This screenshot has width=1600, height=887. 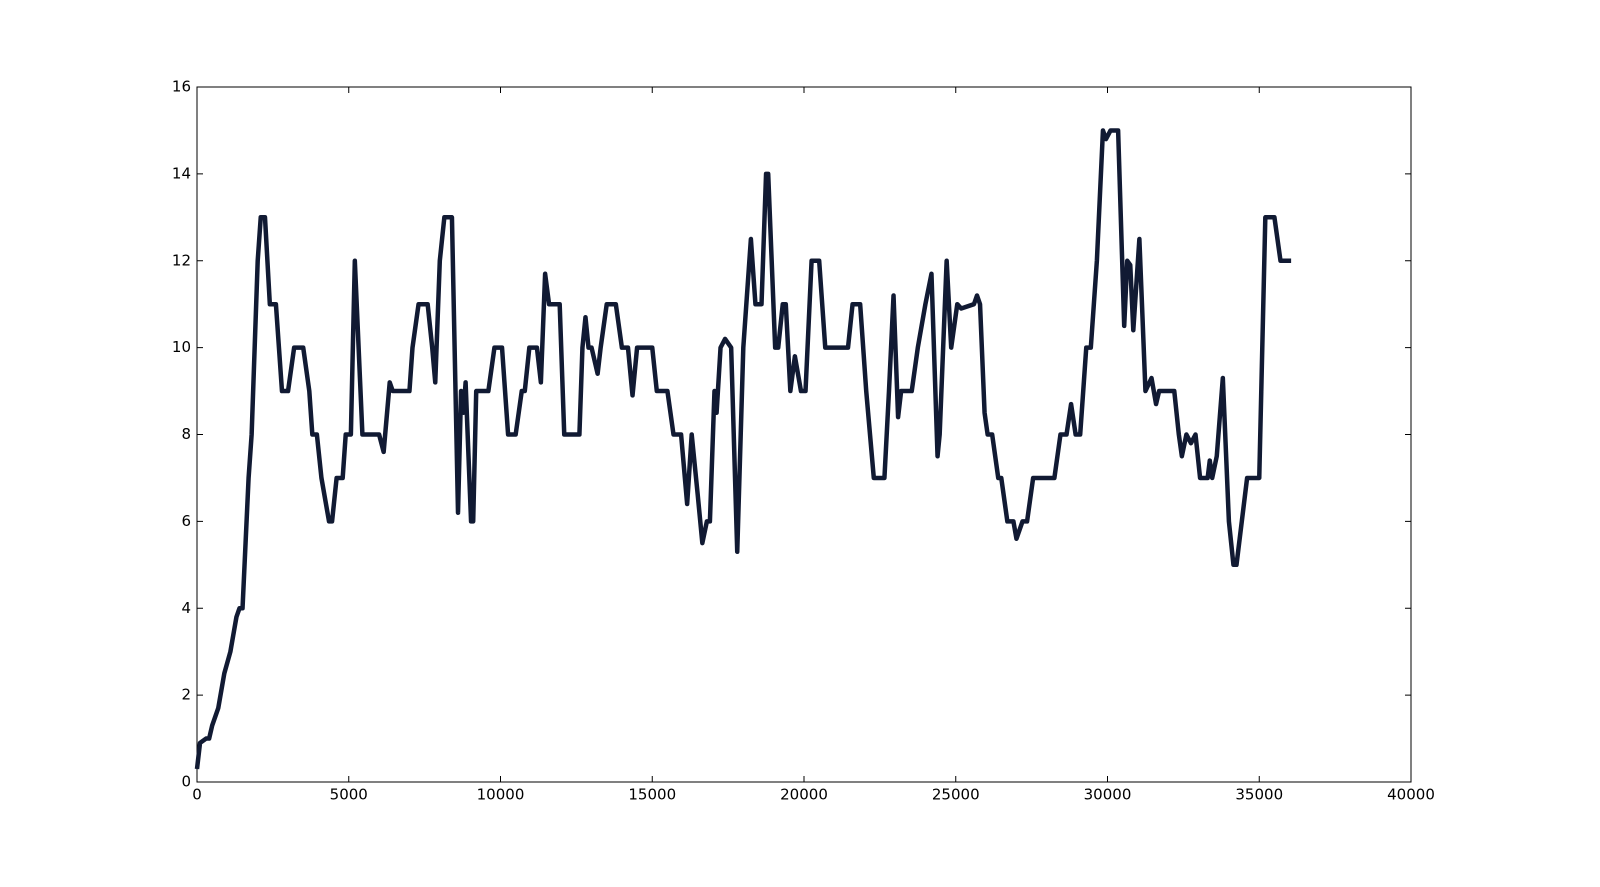 What do you see at coordinates (186, 434) in the screenshot?
I see `y-tick-label: 8` at bounding box center [186, 434].